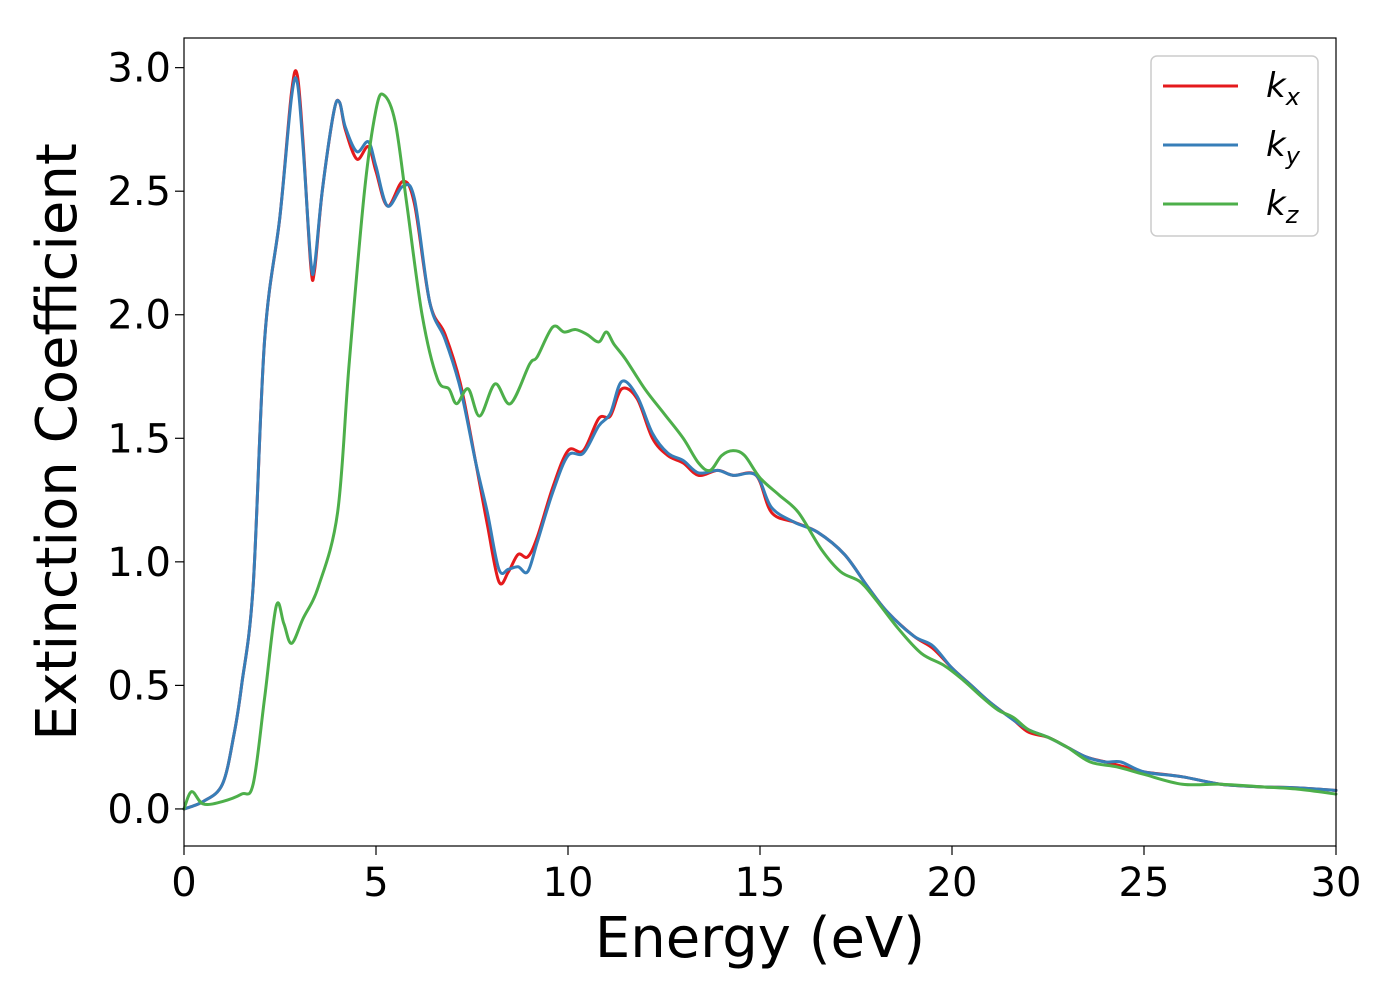 This screenshot has height=1000, width=1400. What do you see at coordinates (139, 316) in the screenshot?
I see `y-tick-label: 2.0` at bounding box center [139, 316].